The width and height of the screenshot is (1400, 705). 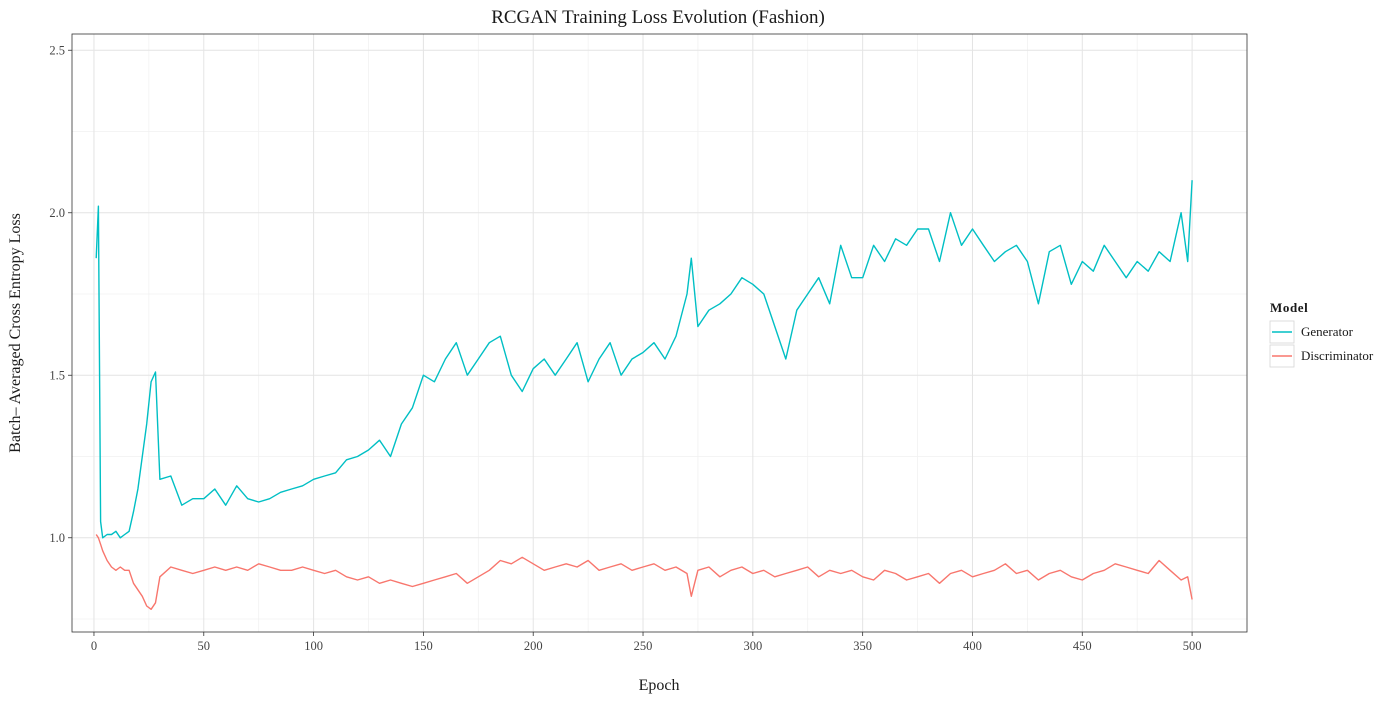 I want to click on x-tick-label: 350, so click(x=862, y=646).